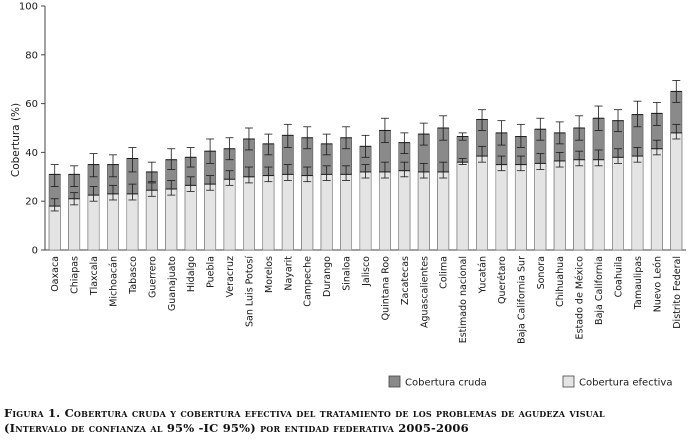 This screenshot has height=440, width=697. Describe the element at coordinates (444, 272) in the screenshot. I see `x-tick-label: Colima` at that location.